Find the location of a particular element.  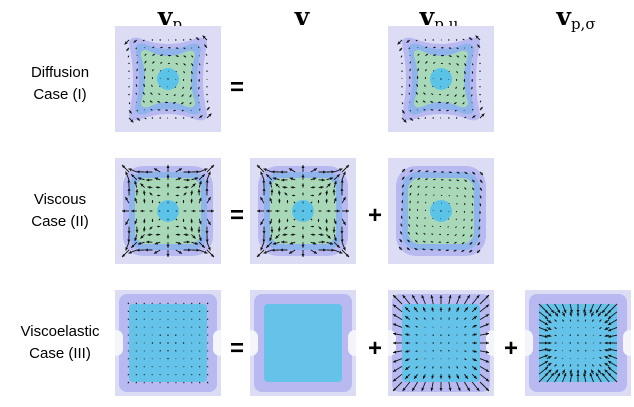

panel-viscous-v is located at coordinates (303, 211).